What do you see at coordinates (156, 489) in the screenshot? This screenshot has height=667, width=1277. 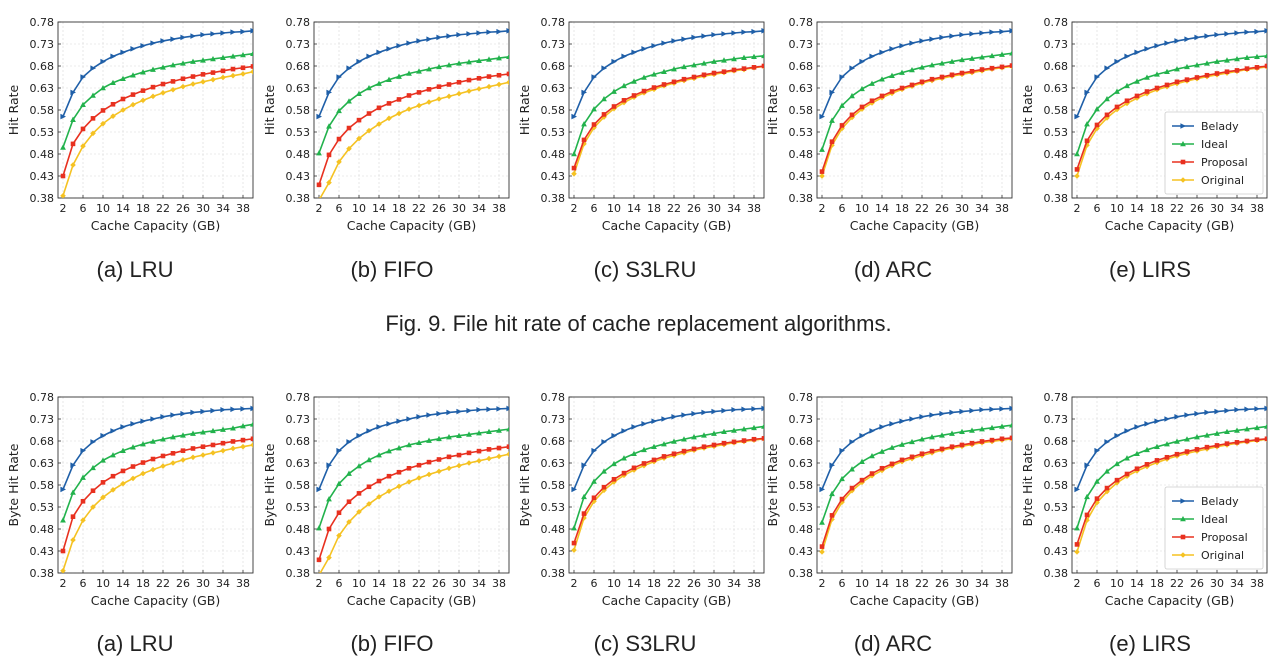 I see `series-group` at bounding box center [156, 489].